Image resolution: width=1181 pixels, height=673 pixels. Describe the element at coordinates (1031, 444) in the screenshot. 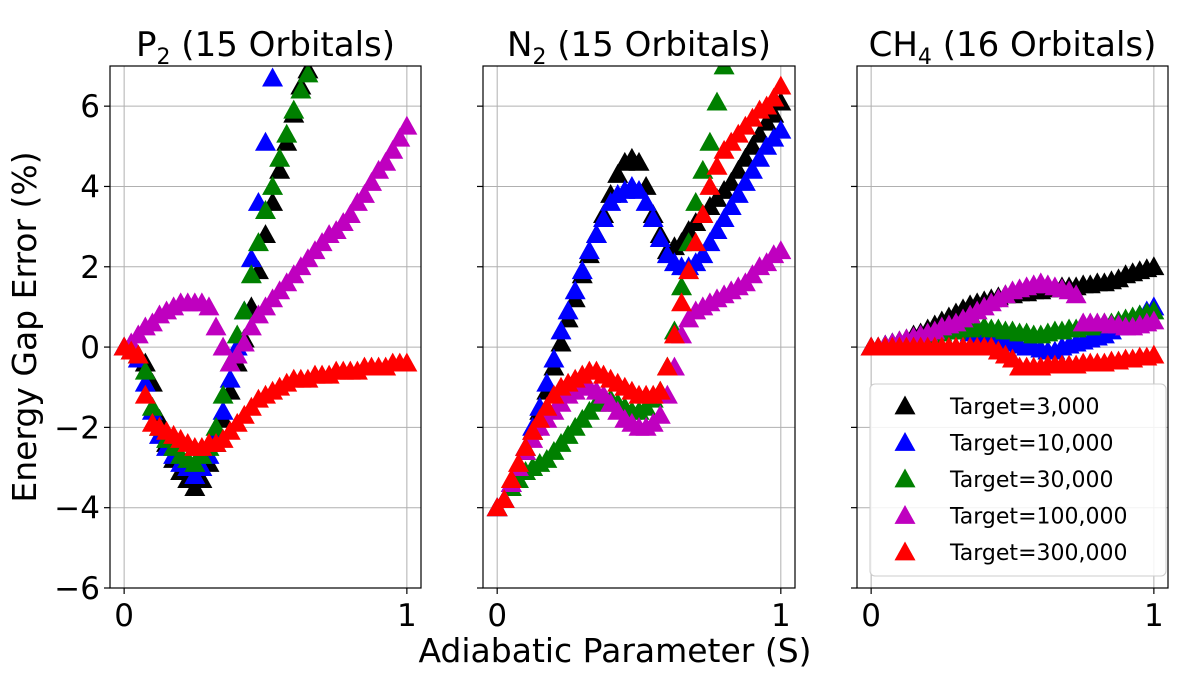

I see `legend-label: Target=10,000` at that location.